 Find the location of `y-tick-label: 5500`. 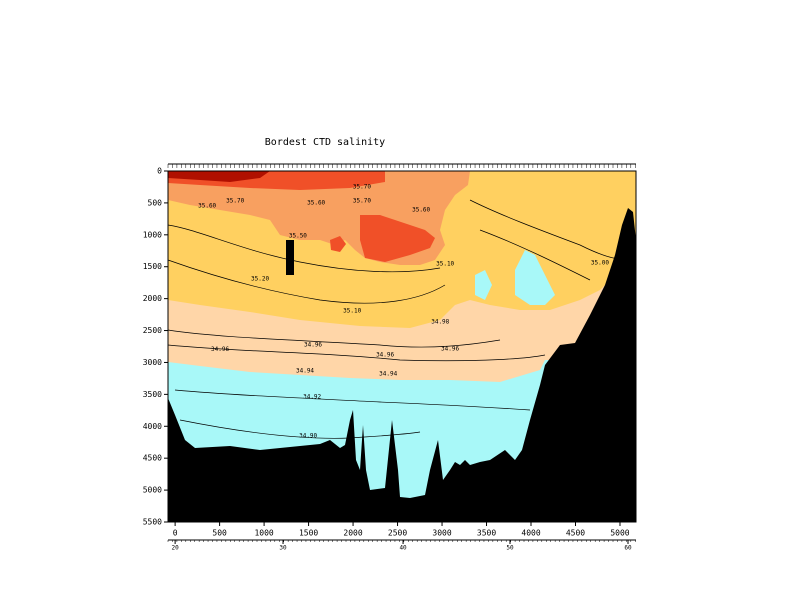

y-tick-label: 5500 is located at coordinates (152, 522).